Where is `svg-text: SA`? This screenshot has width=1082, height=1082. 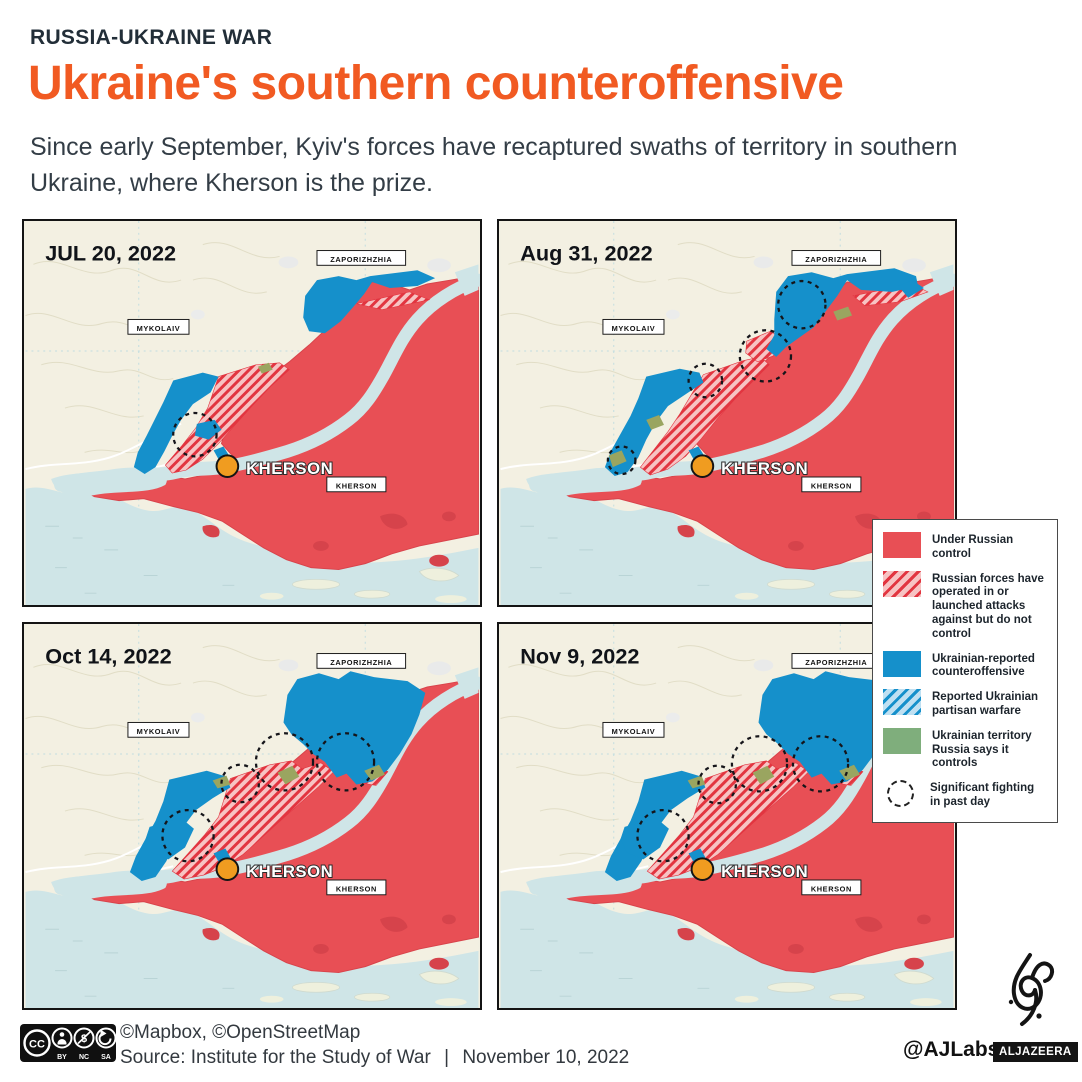 svg-text: SA is located at coordinates (106, 1057).